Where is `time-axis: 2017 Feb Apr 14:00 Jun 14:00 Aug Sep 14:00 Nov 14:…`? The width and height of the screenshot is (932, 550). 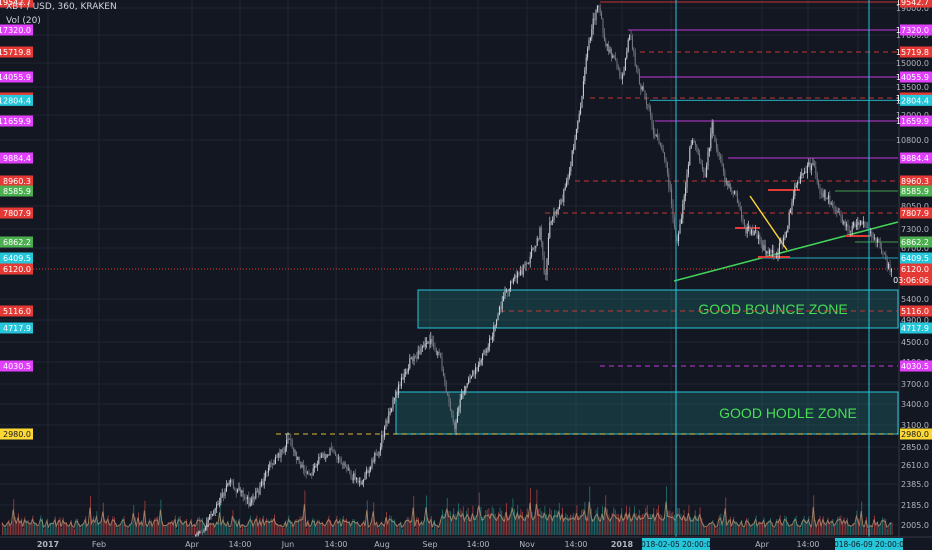
time-axis: 2017 Feb Apr 14:00 Jun 14:00 Aug Sep 14:00 Nov 14:… is located at coordinates (466, 543).